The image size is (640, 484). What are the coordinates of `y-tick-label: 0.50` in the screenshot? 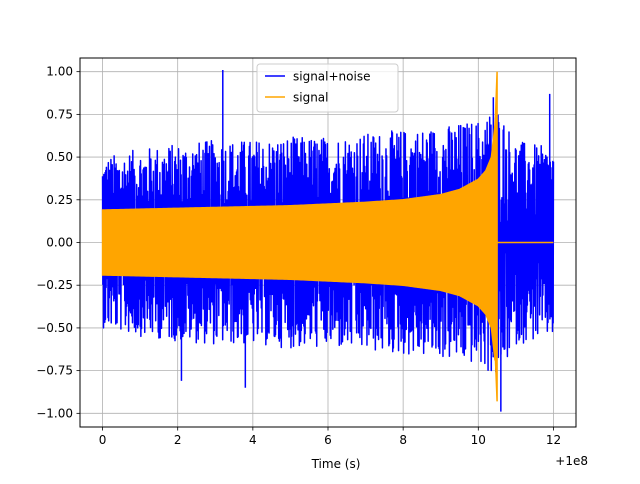 It's located at (59, 157).